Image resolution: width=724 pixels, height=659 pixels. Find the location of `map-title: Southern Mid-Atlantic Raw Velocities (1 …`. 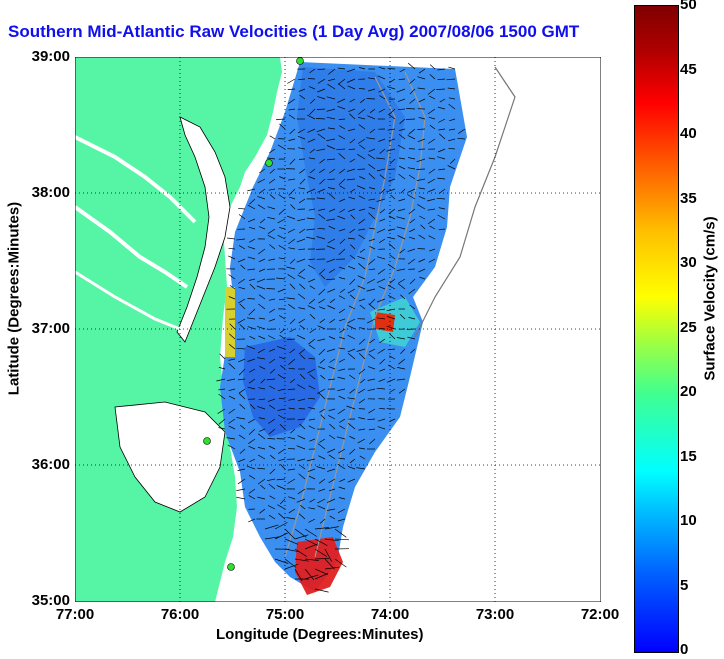

map-title: Southern Mid-Atlantic Raw Velocities (1 … is located at coordinates (294, 31).